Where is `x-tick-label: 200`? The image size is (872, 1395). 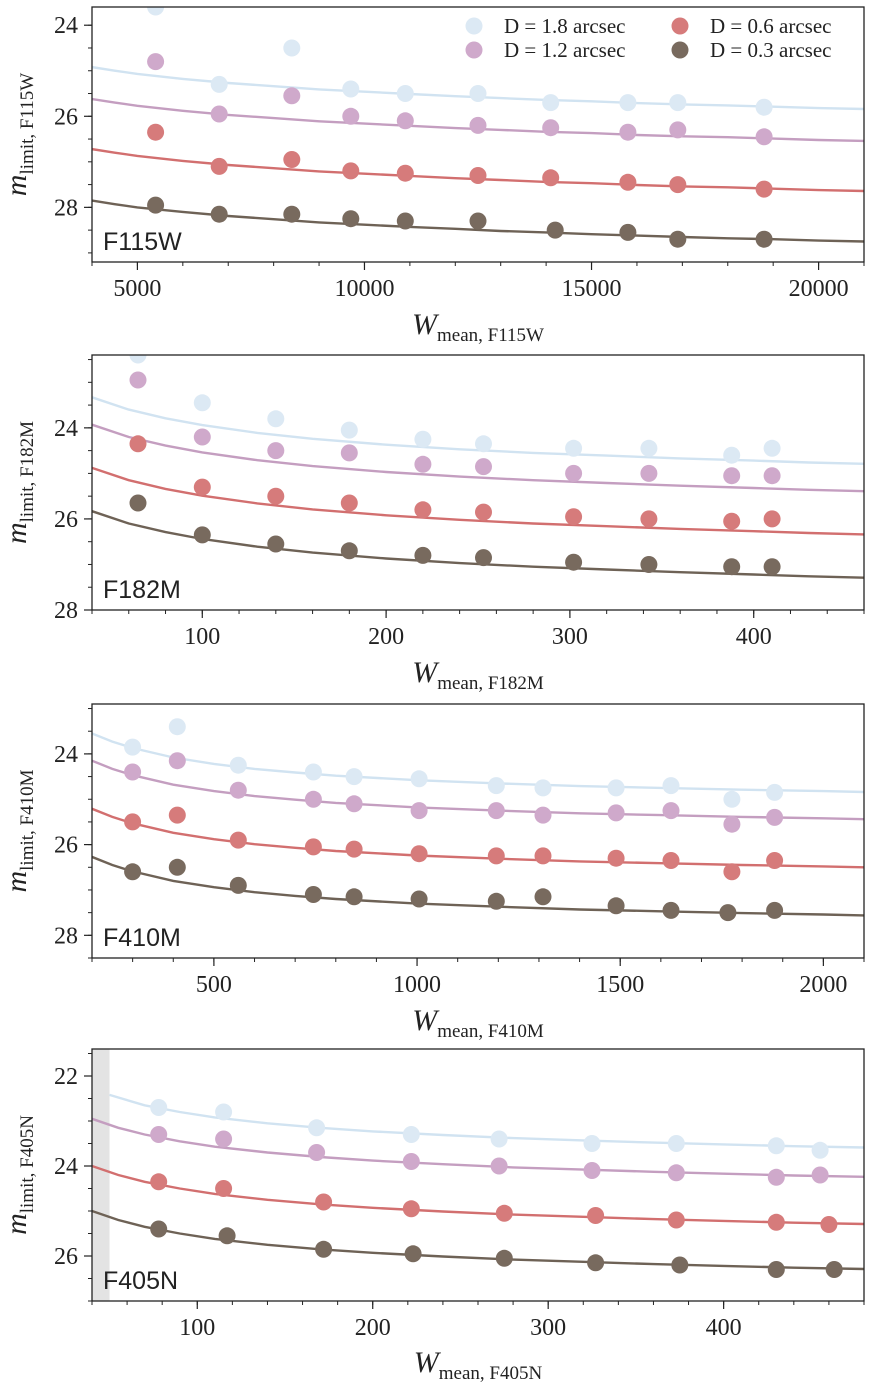 x-tick-label: 200 is located at coordinates (386, 637).